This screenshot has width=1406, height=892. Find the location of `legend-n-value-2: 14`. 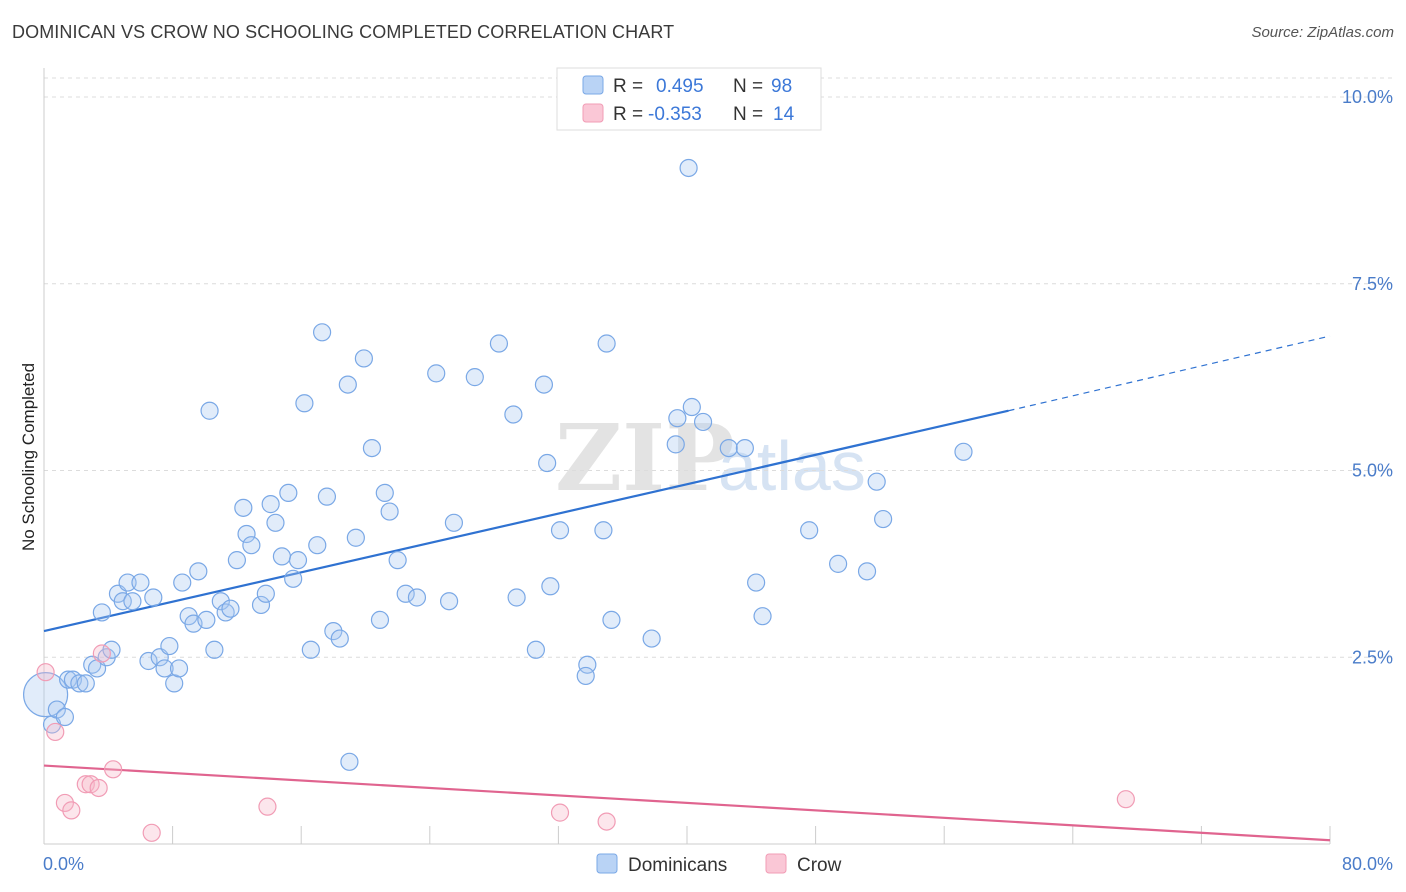

legend-n-value-2: 14 is located at coordinates (784, 114).